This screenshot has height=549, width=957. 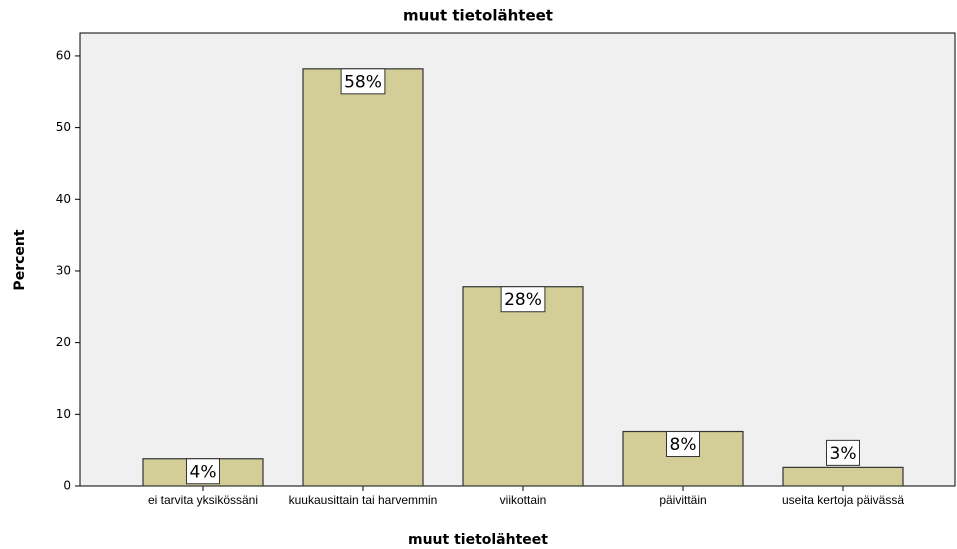 What do you see at coordinates (67, 486) in the screenshot?
I see `y-tick-label: 0` at bounding box center [67, 486].